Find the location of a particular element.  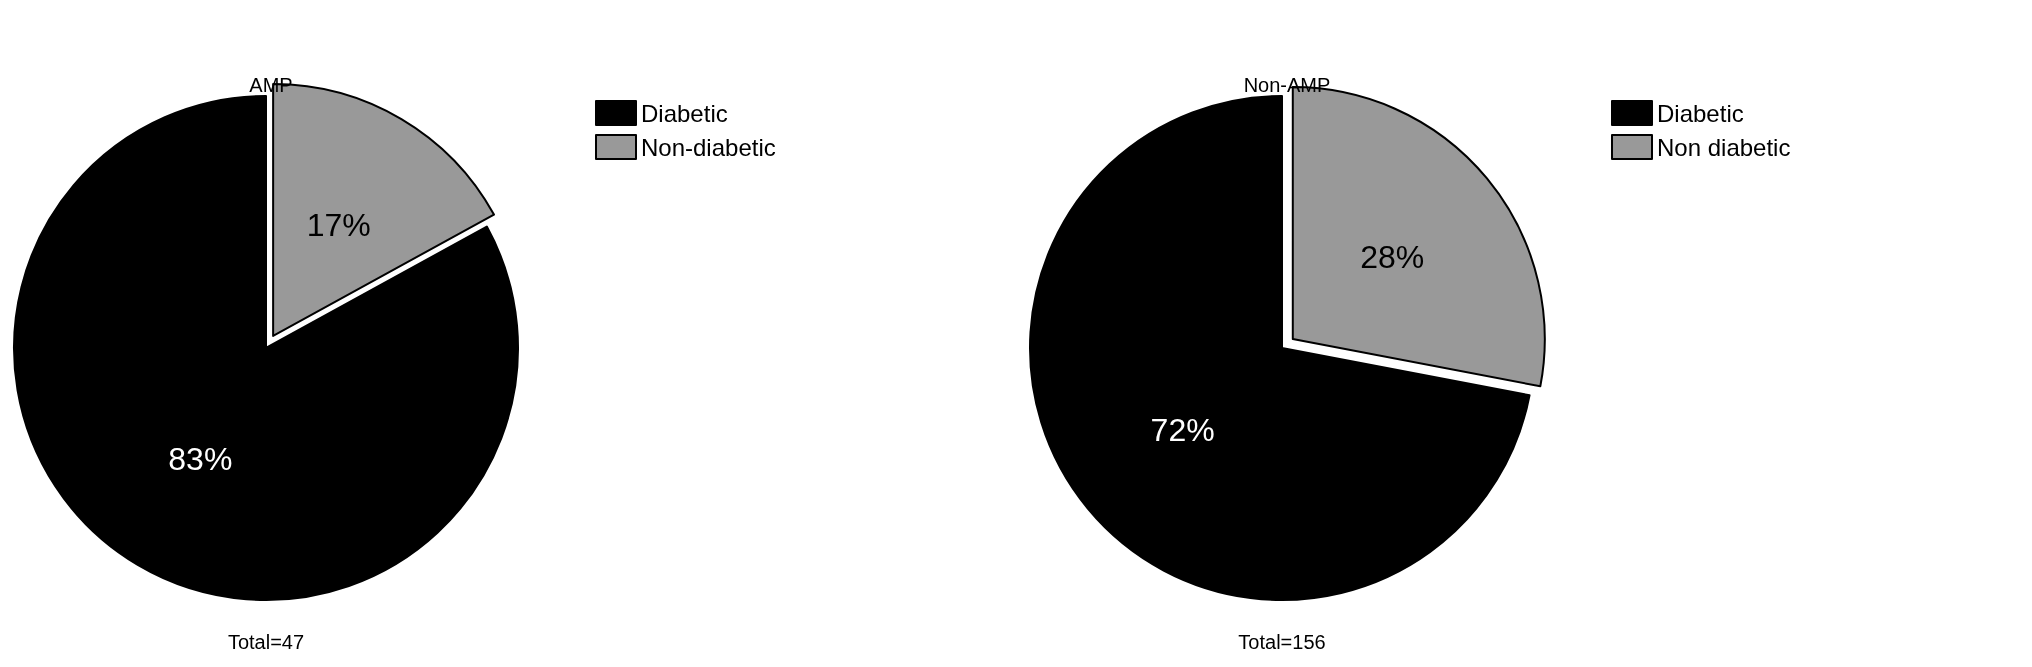

chart-title: Non-AMP is located at coordinates (1287, 85).